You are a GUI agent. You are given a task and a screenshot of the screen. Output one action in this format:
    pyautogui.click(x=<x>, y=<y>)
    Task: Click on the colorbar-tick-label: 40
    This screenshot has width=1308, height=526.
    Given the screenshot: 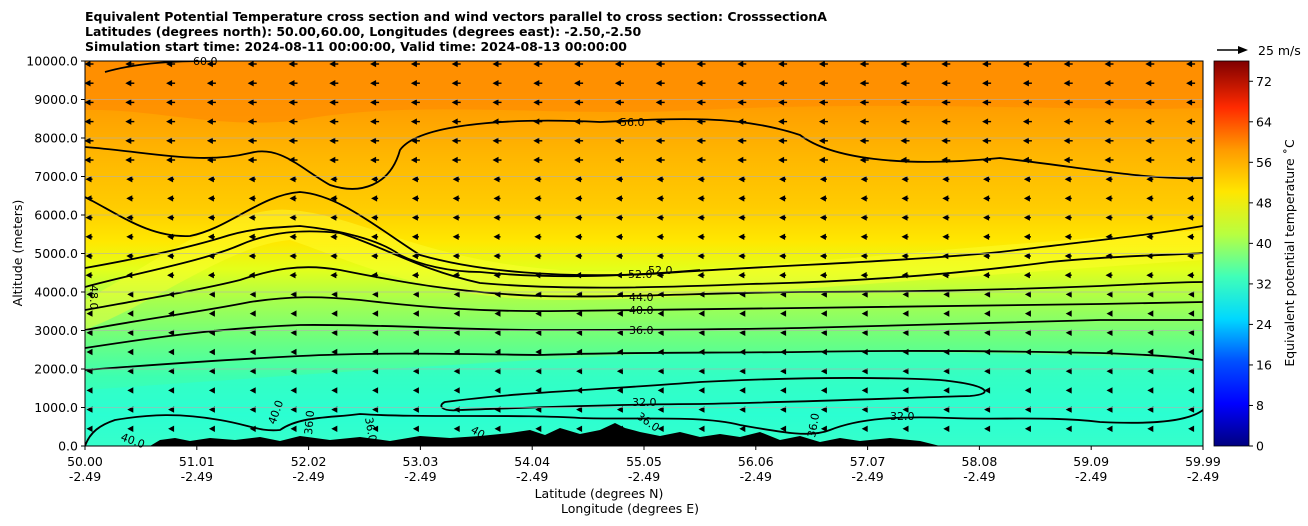 What is the action you would take?
    pyautogui.click(x=1264, y=243)
    